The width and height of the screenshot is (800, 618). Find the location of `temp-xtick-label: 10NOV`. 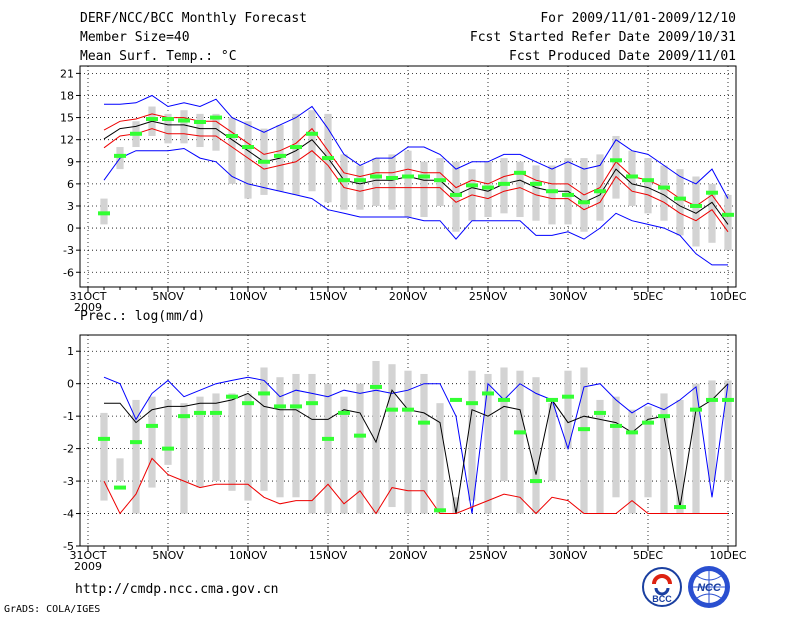

temp-xtick-label: 10NOV is located at coordinates (248, 296).